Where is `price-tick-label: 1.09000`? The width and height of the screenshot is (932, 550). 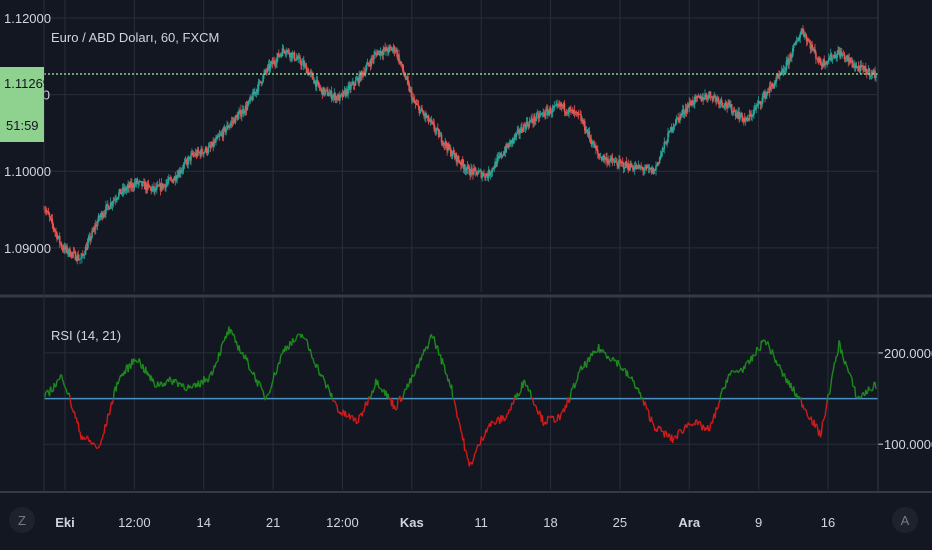
price-tick-label: 1.09000 is located at coordinates (27, 248).